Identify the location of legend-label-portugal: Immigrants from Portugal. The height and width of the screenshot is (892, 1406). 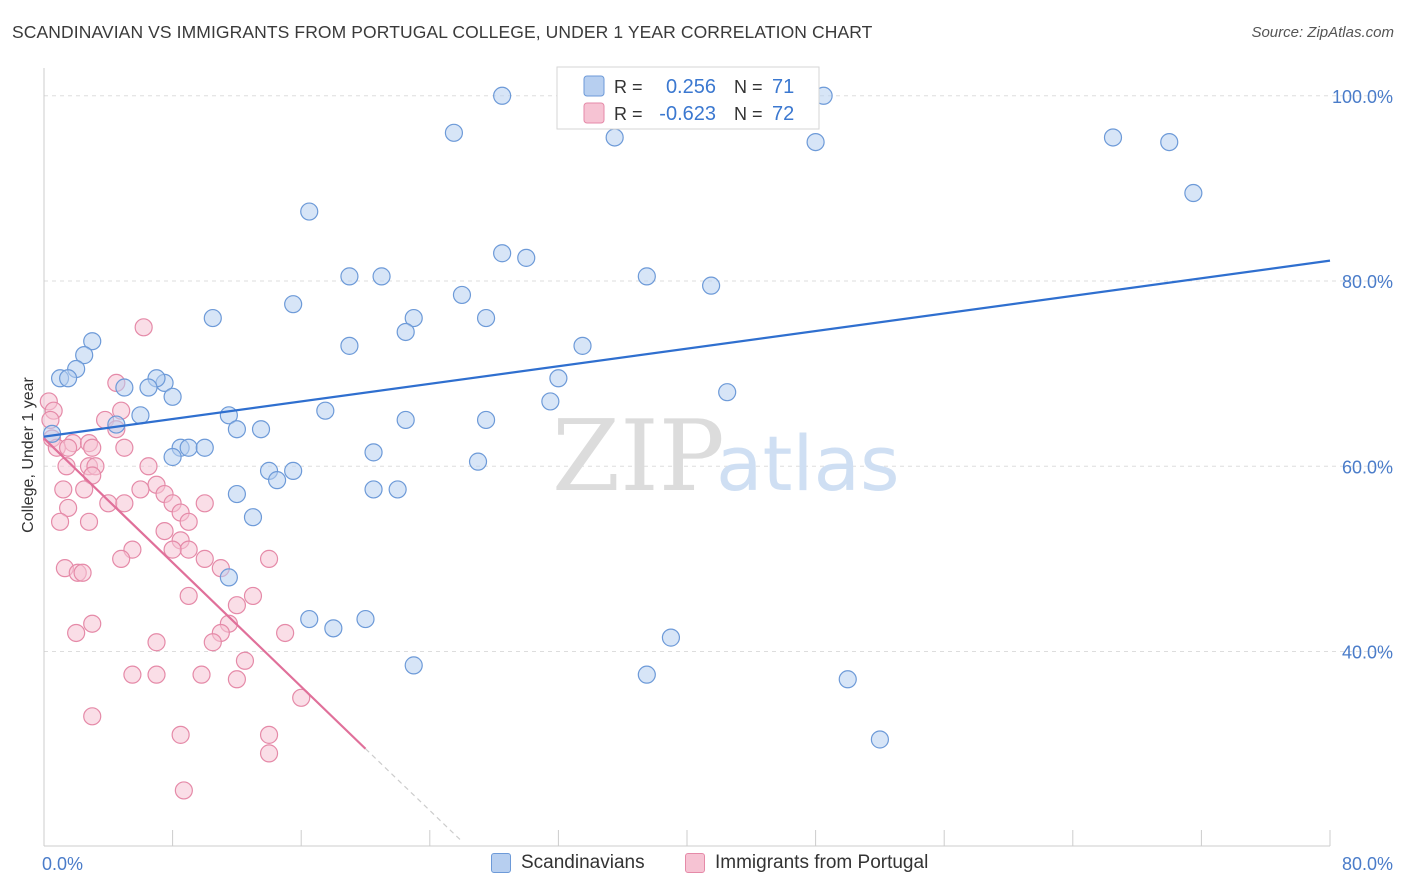
(822, 862).